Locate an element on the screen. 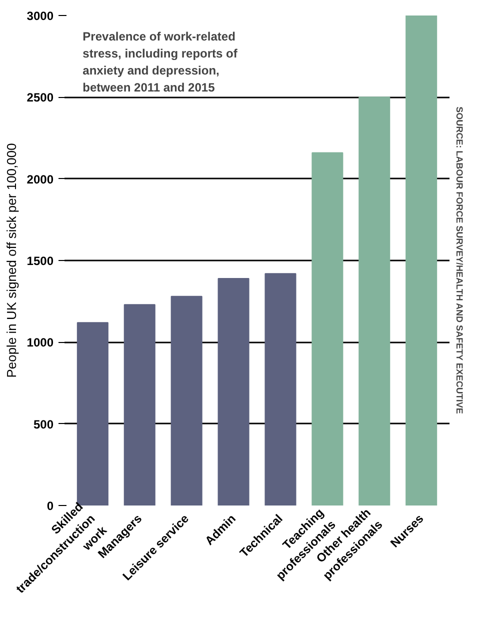 This screenshot has width=489, height=627. y-tick-label: 3000 is located at coordinates (40, 16).